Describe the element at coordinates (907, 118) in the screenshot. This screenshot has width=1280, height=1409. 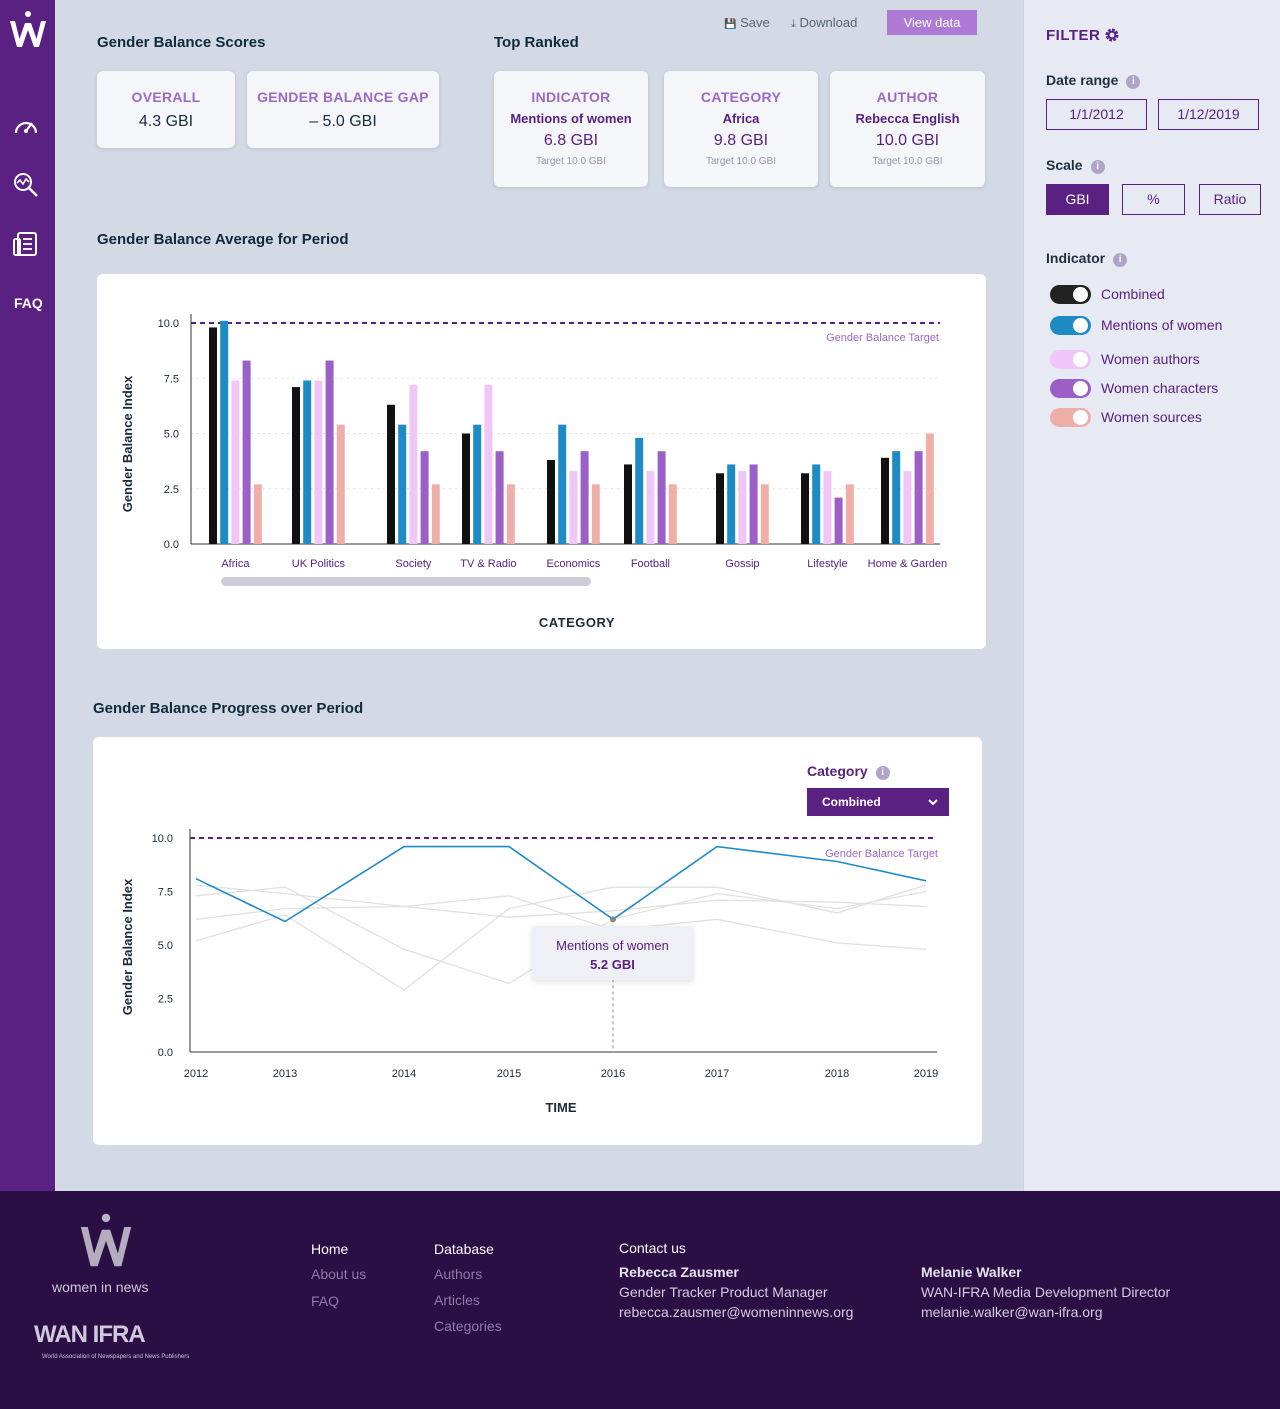
I see `card-name: Rebecca English` at that location.